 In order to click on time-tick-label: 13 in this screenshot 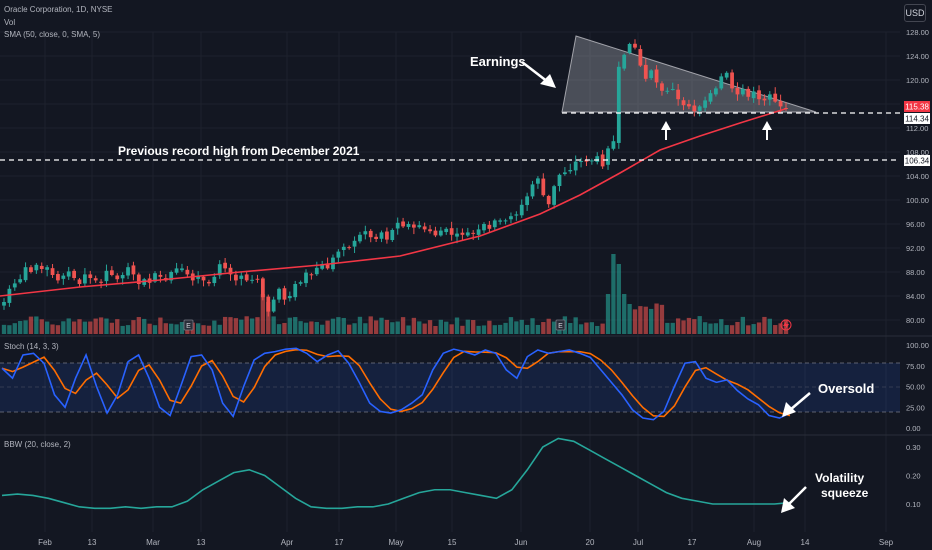, I will do `click(201, 542)`.